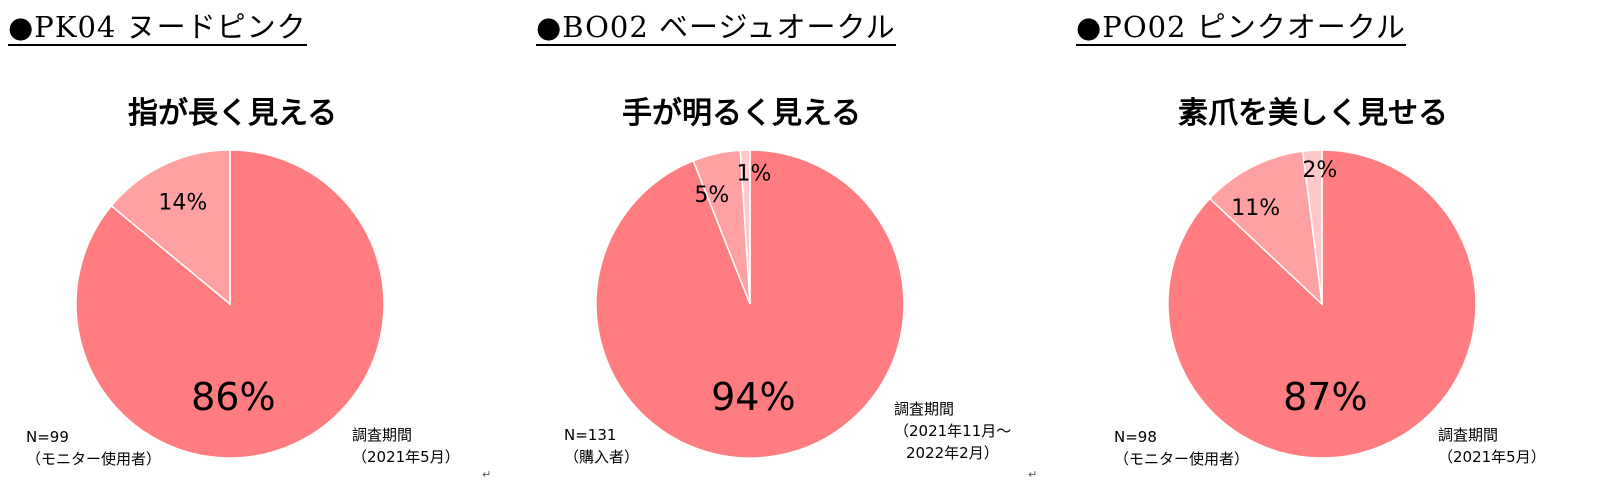  Describe the element at coordinates (47, 437) in the screenshot. I see `sample-size: N=99` at that location.